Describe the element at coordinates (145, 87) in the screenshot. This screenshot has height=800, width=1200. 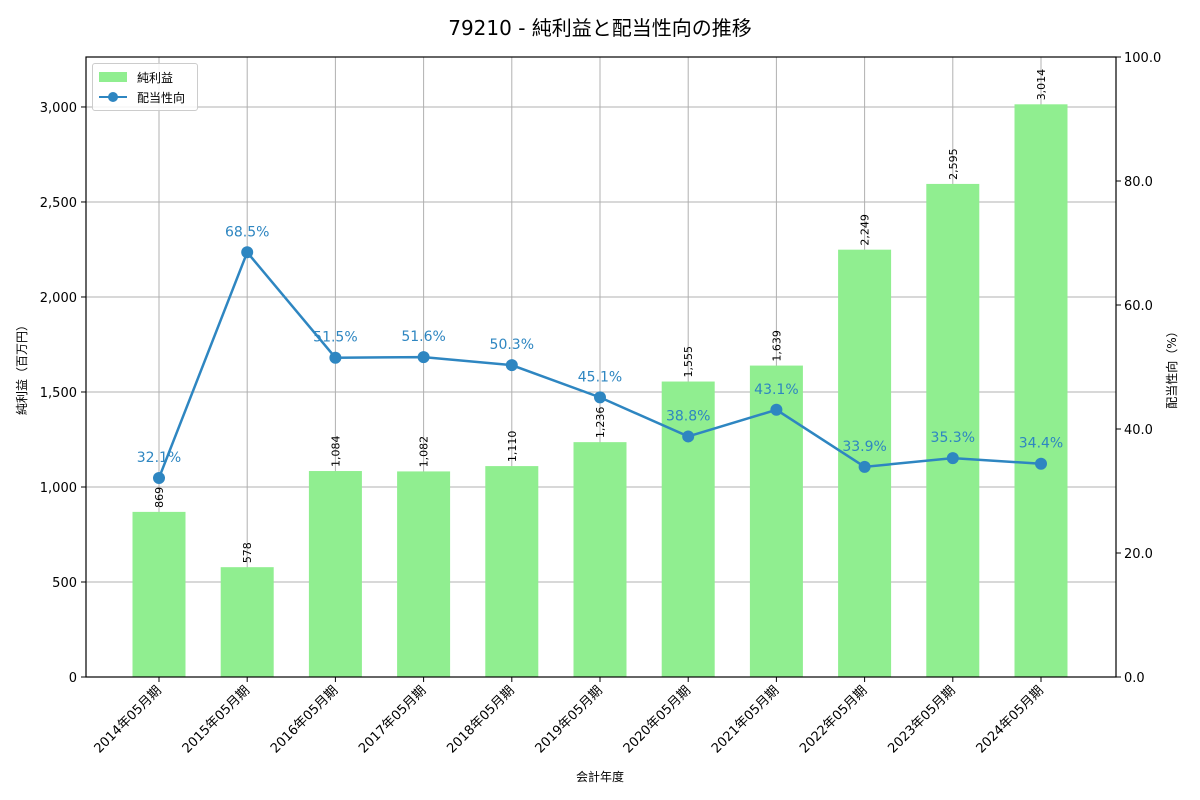
I see `legend: 純利益 配当性向` at that location.